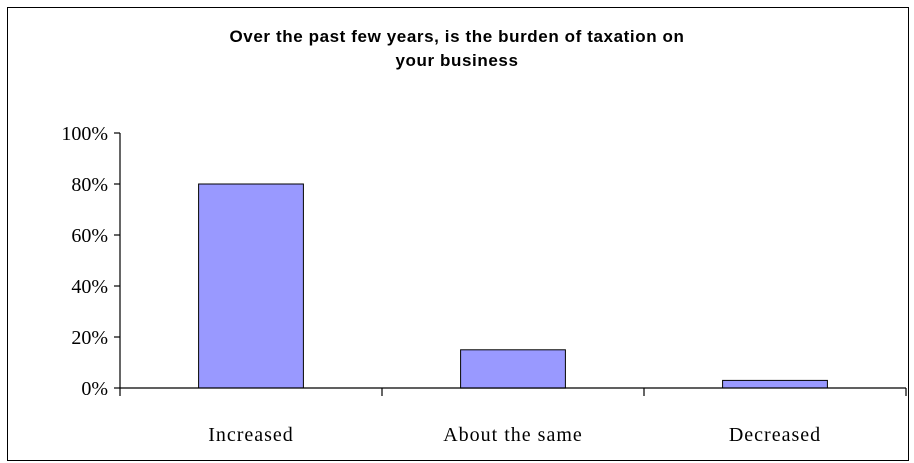  I want to click on y-tick-label: 0%, so click(94, 389).